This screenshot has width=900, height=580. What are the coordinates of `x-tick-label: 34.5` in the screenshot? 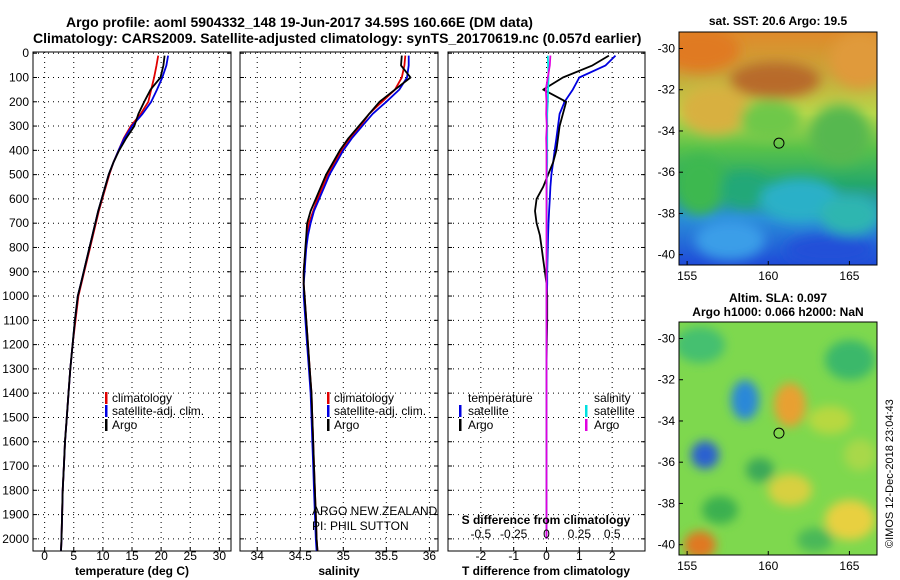 It's located at (301, 556).